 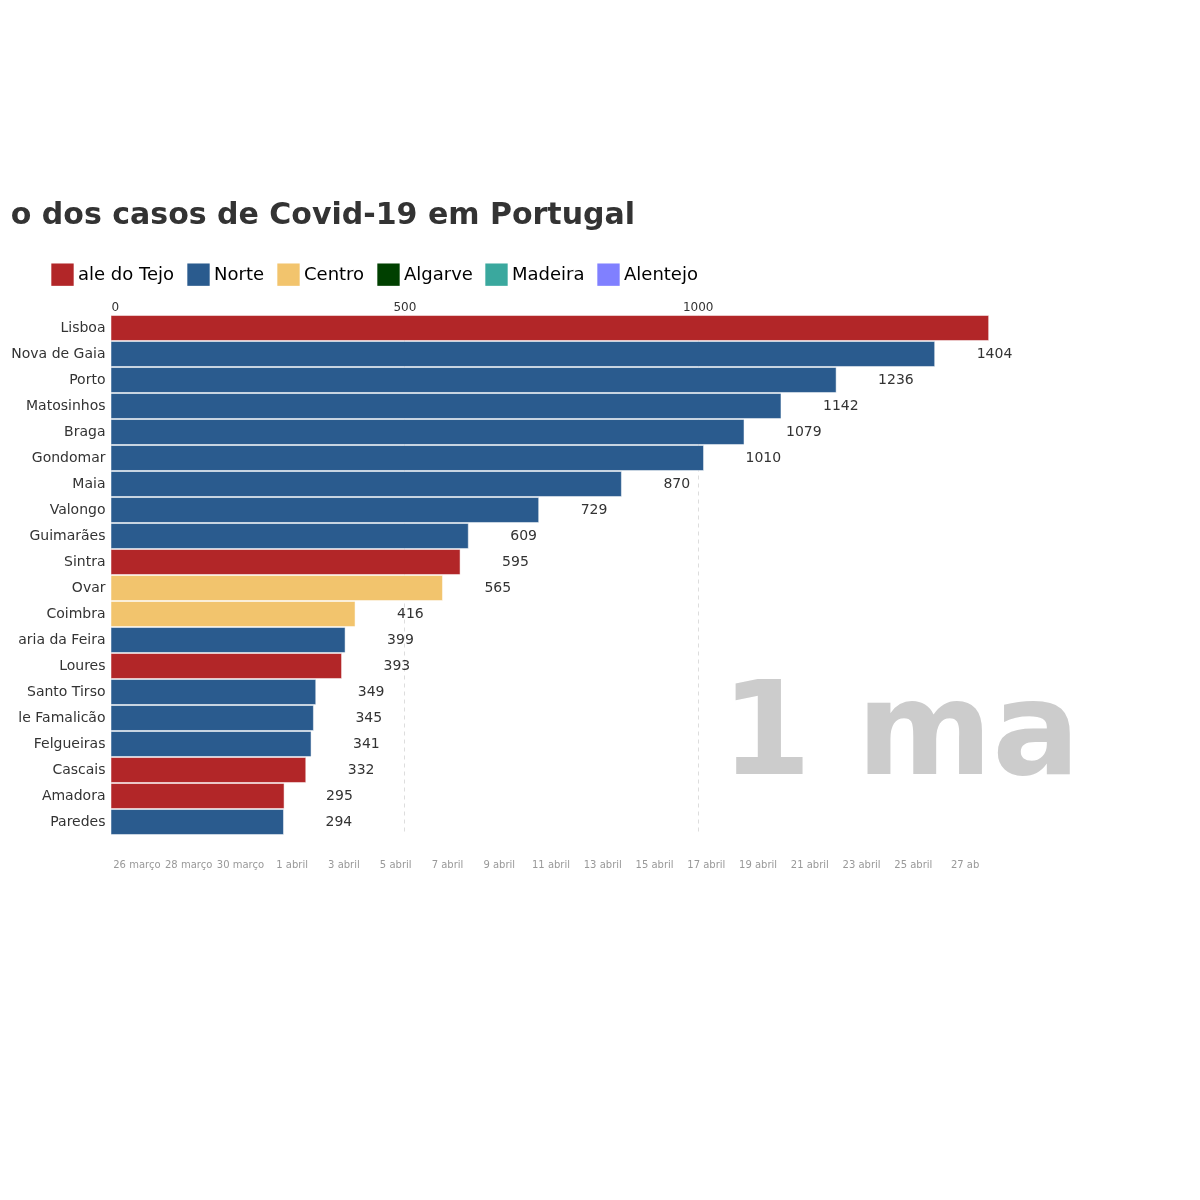 I want to click on text: 9 abril, so click(x=499, y=864).